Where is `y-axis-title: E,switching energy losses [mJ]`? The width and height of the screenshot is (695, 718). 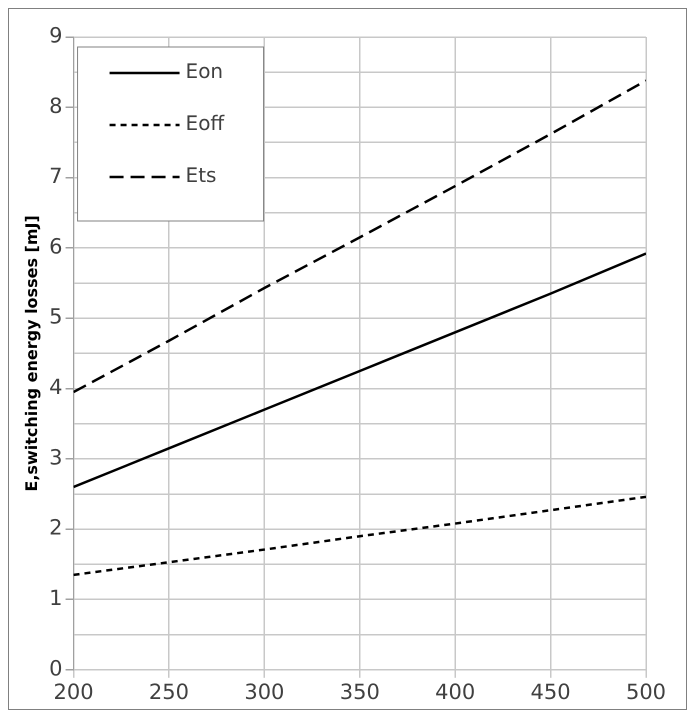 y-axis-title: E,switching energy losses [mJ] is located at coordinates (31, 353).